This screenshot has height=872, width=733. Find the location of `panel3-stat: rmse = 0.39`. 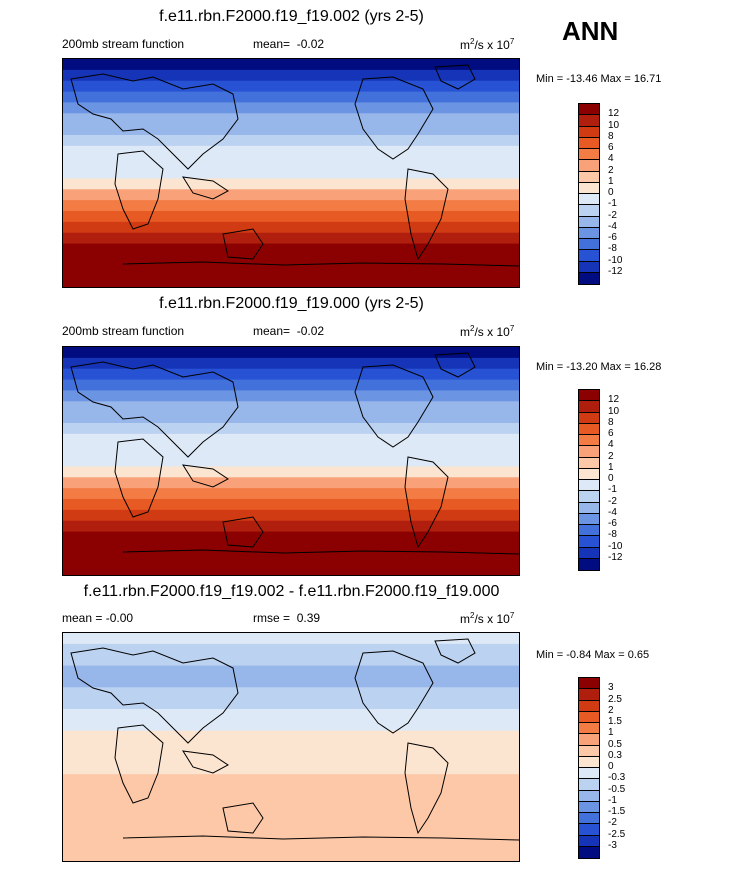

panel3-stat: rmse = 0.39 is located at coordinates (286, 618).